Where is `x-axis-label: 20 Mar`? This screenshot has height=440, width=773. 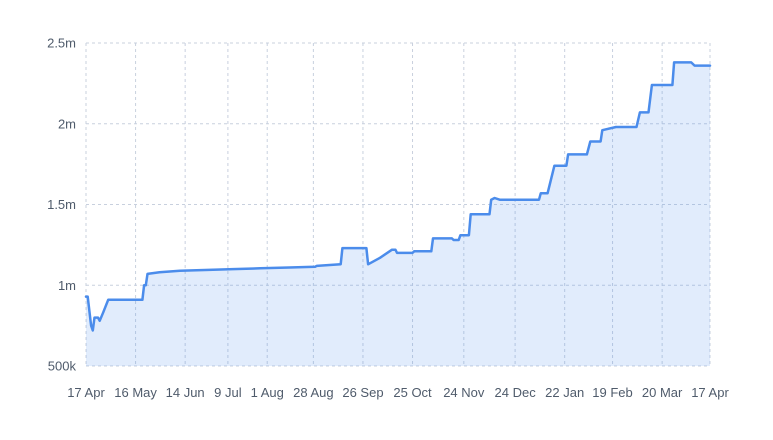
x-axis-label: 20 Mar is located at coordinates (662, 392).